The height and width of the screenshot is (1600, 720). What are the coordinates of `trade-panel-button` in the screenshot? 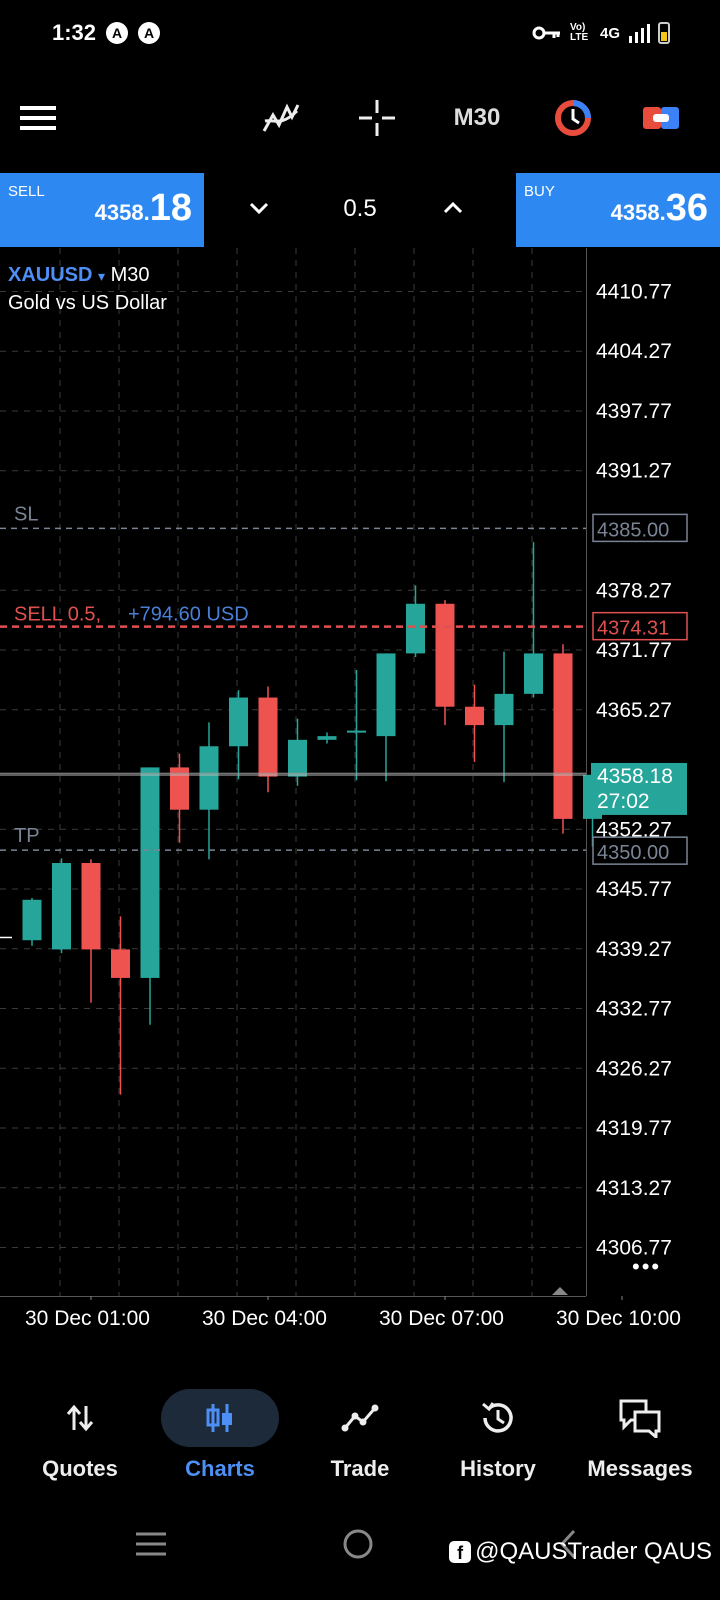 It's located at (661, 118).